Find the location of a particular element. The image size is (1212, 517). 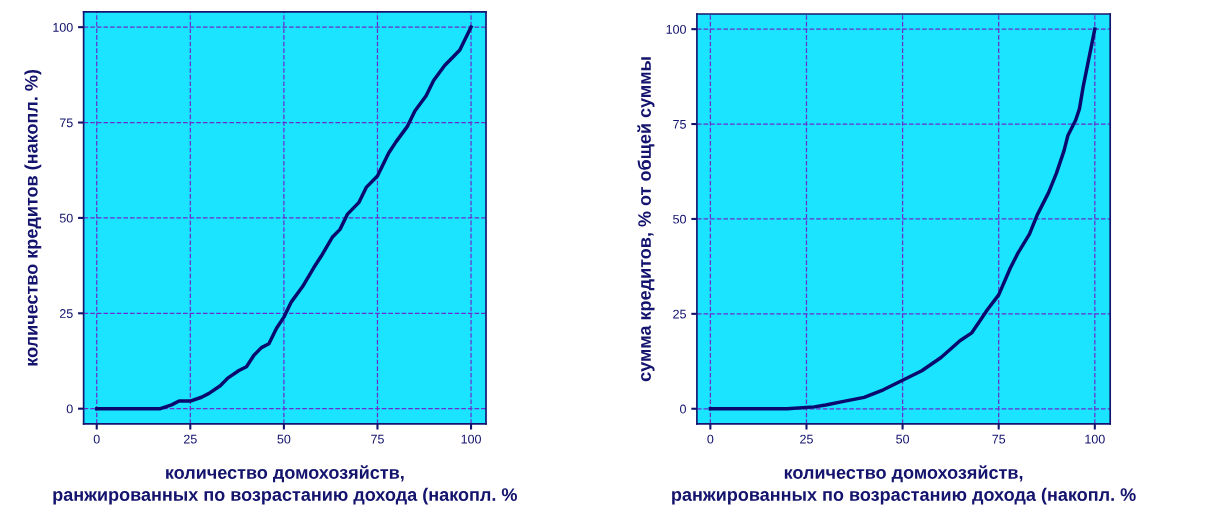

y-axis-title: количество кредитов (накопл. %) is located at coordinates (33, 217).